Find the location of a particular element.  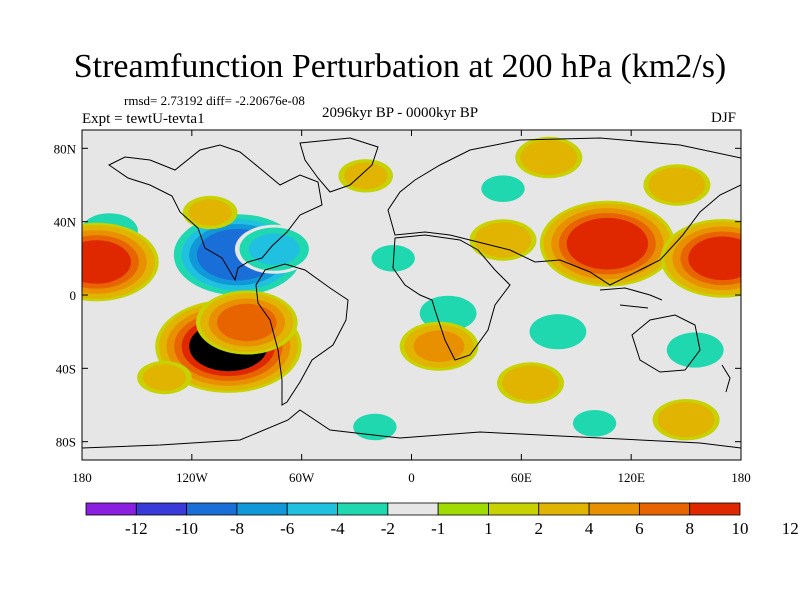

colorbar-label: 6 is located at coordinates (639, 528).